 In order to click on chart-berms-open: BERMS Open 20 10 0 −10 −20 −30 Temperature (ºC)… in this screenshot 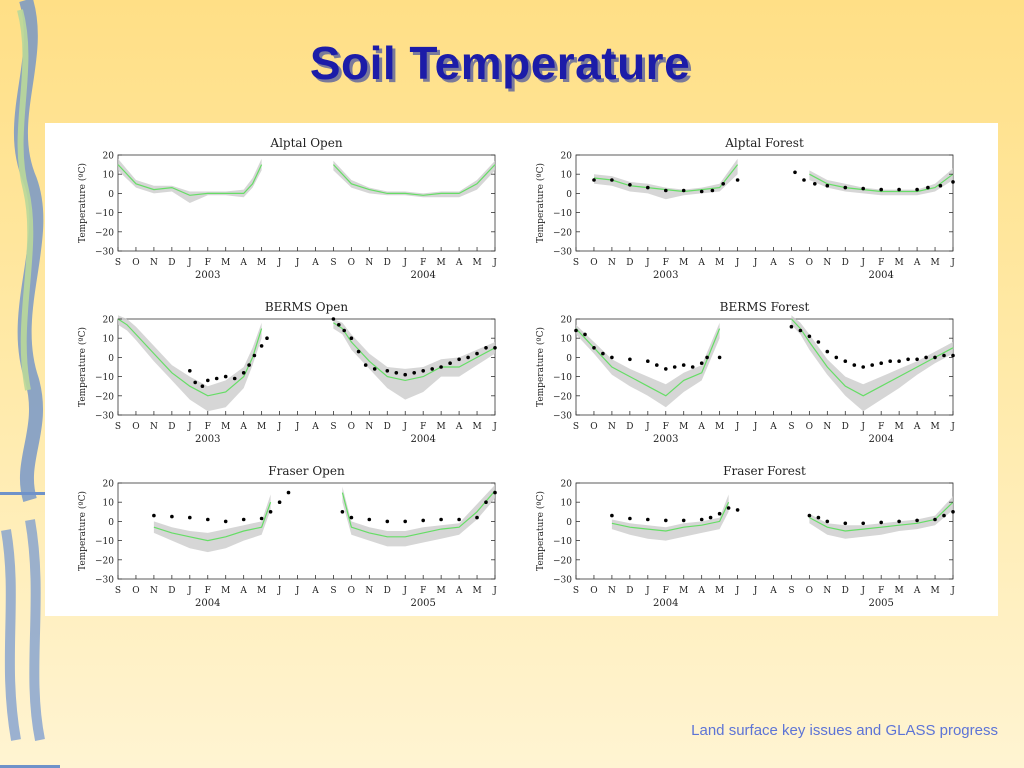, I will do `click(292, 375)`.